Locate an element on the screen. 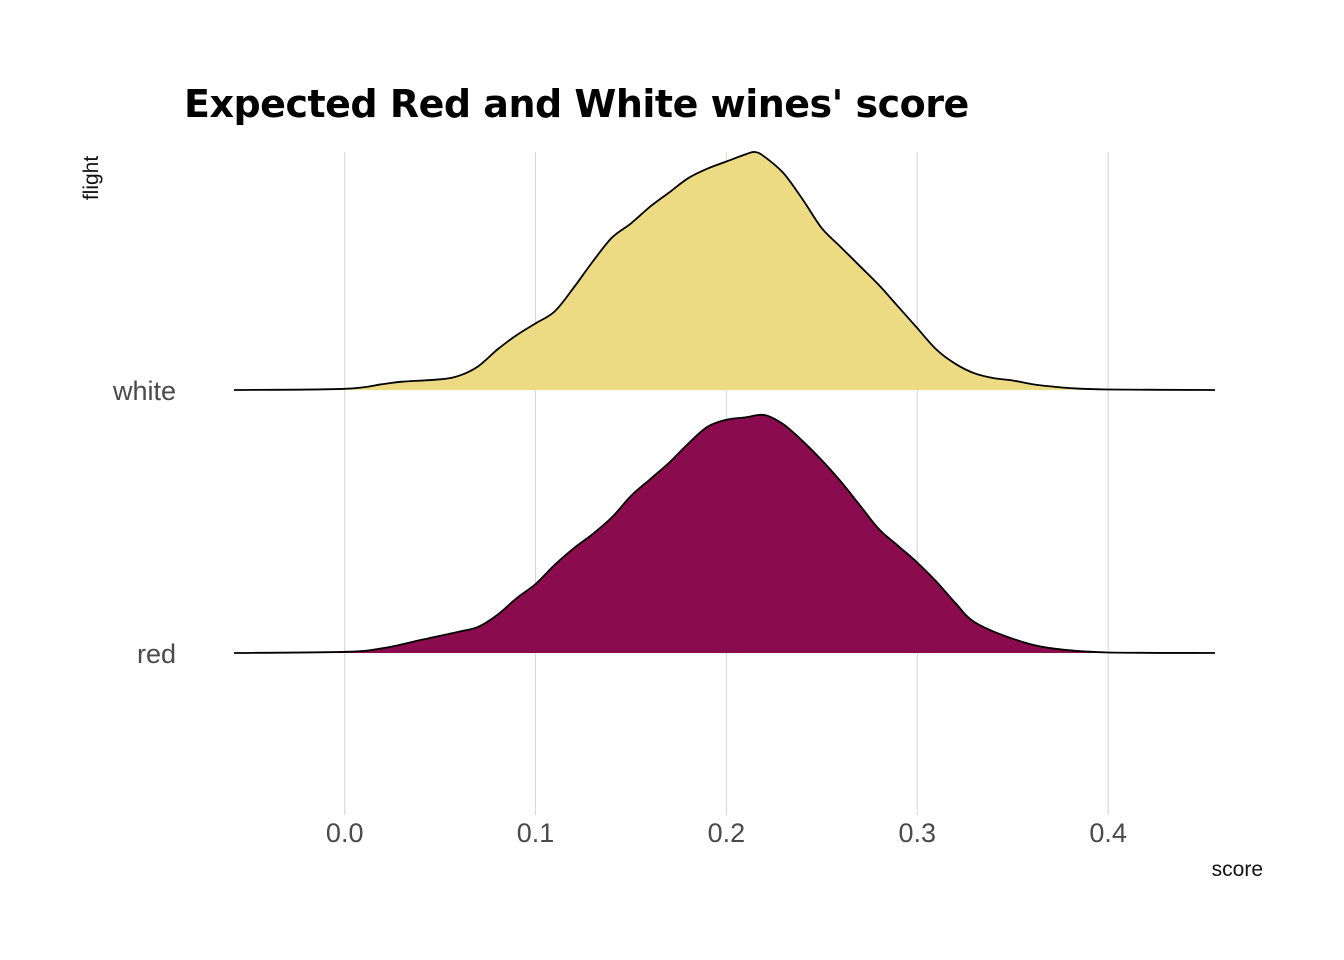 Image resolution: width=1344 pixels, height=960 pixels. x-tick-label-0: 0.0 is located at coordinates (345, 833).